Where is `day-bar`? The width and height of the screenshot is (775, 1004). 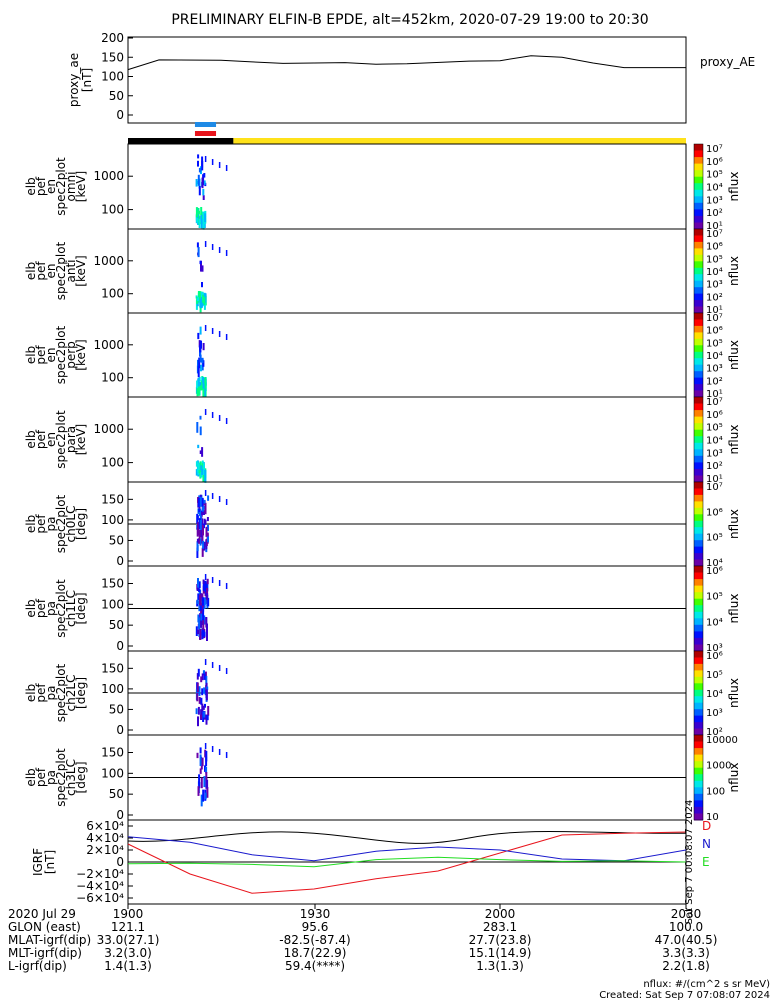
day-bar is located at coordinates (459, 141).